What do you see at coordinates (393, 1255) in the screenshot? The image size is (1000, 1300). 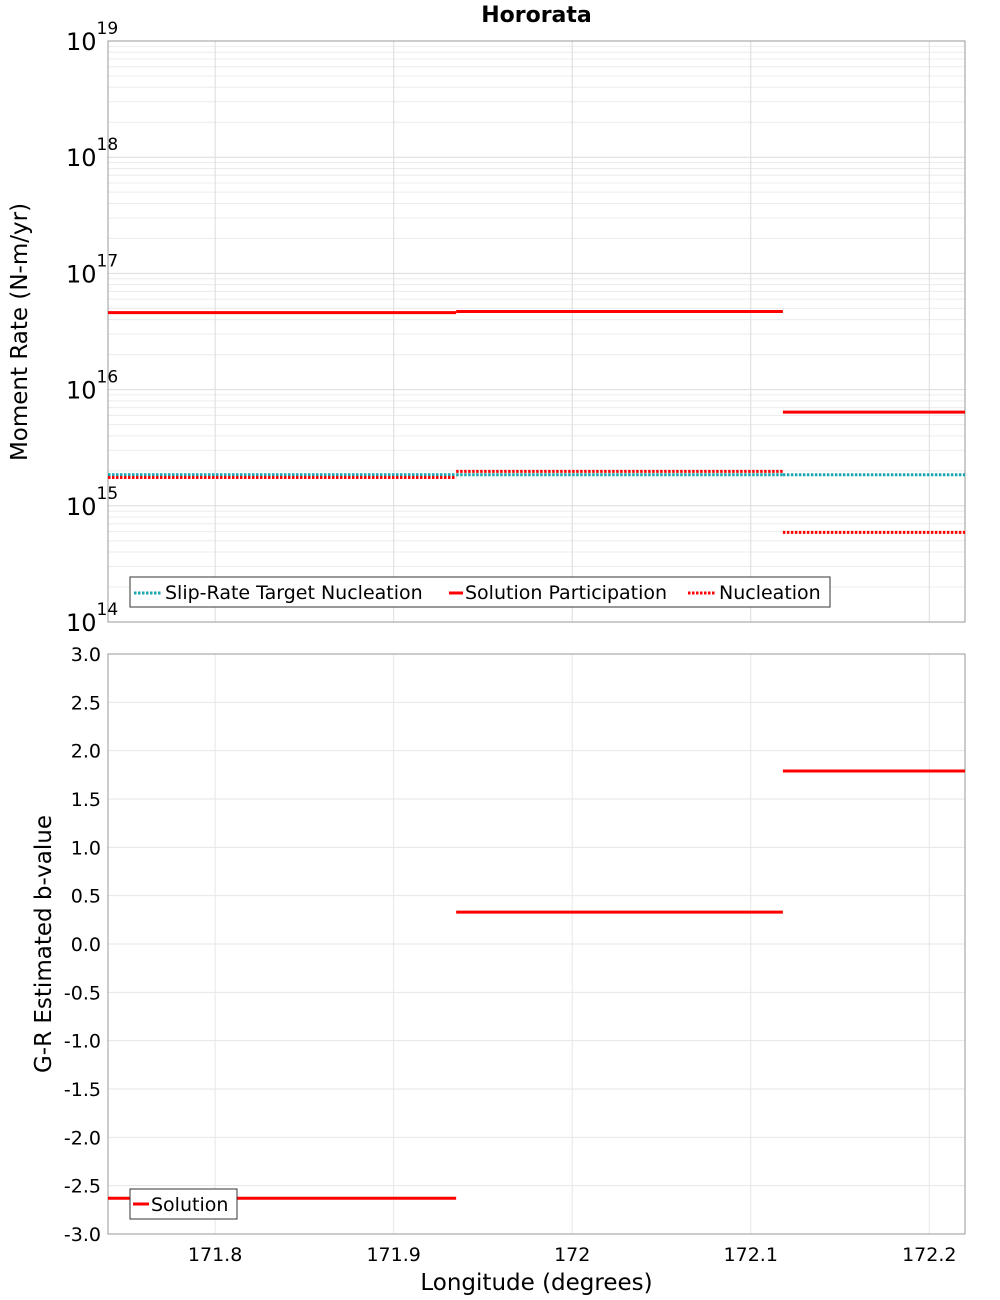 I see `x-tick-label-1: 171.9` at bounding box center [393, 1255].